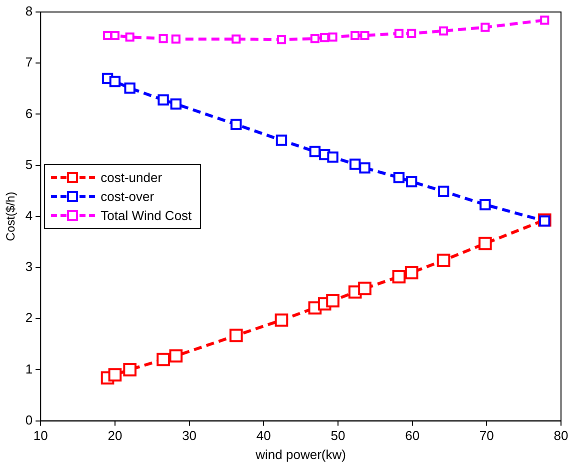  I want to click on y-tick-label: 4, so click(29, 215).